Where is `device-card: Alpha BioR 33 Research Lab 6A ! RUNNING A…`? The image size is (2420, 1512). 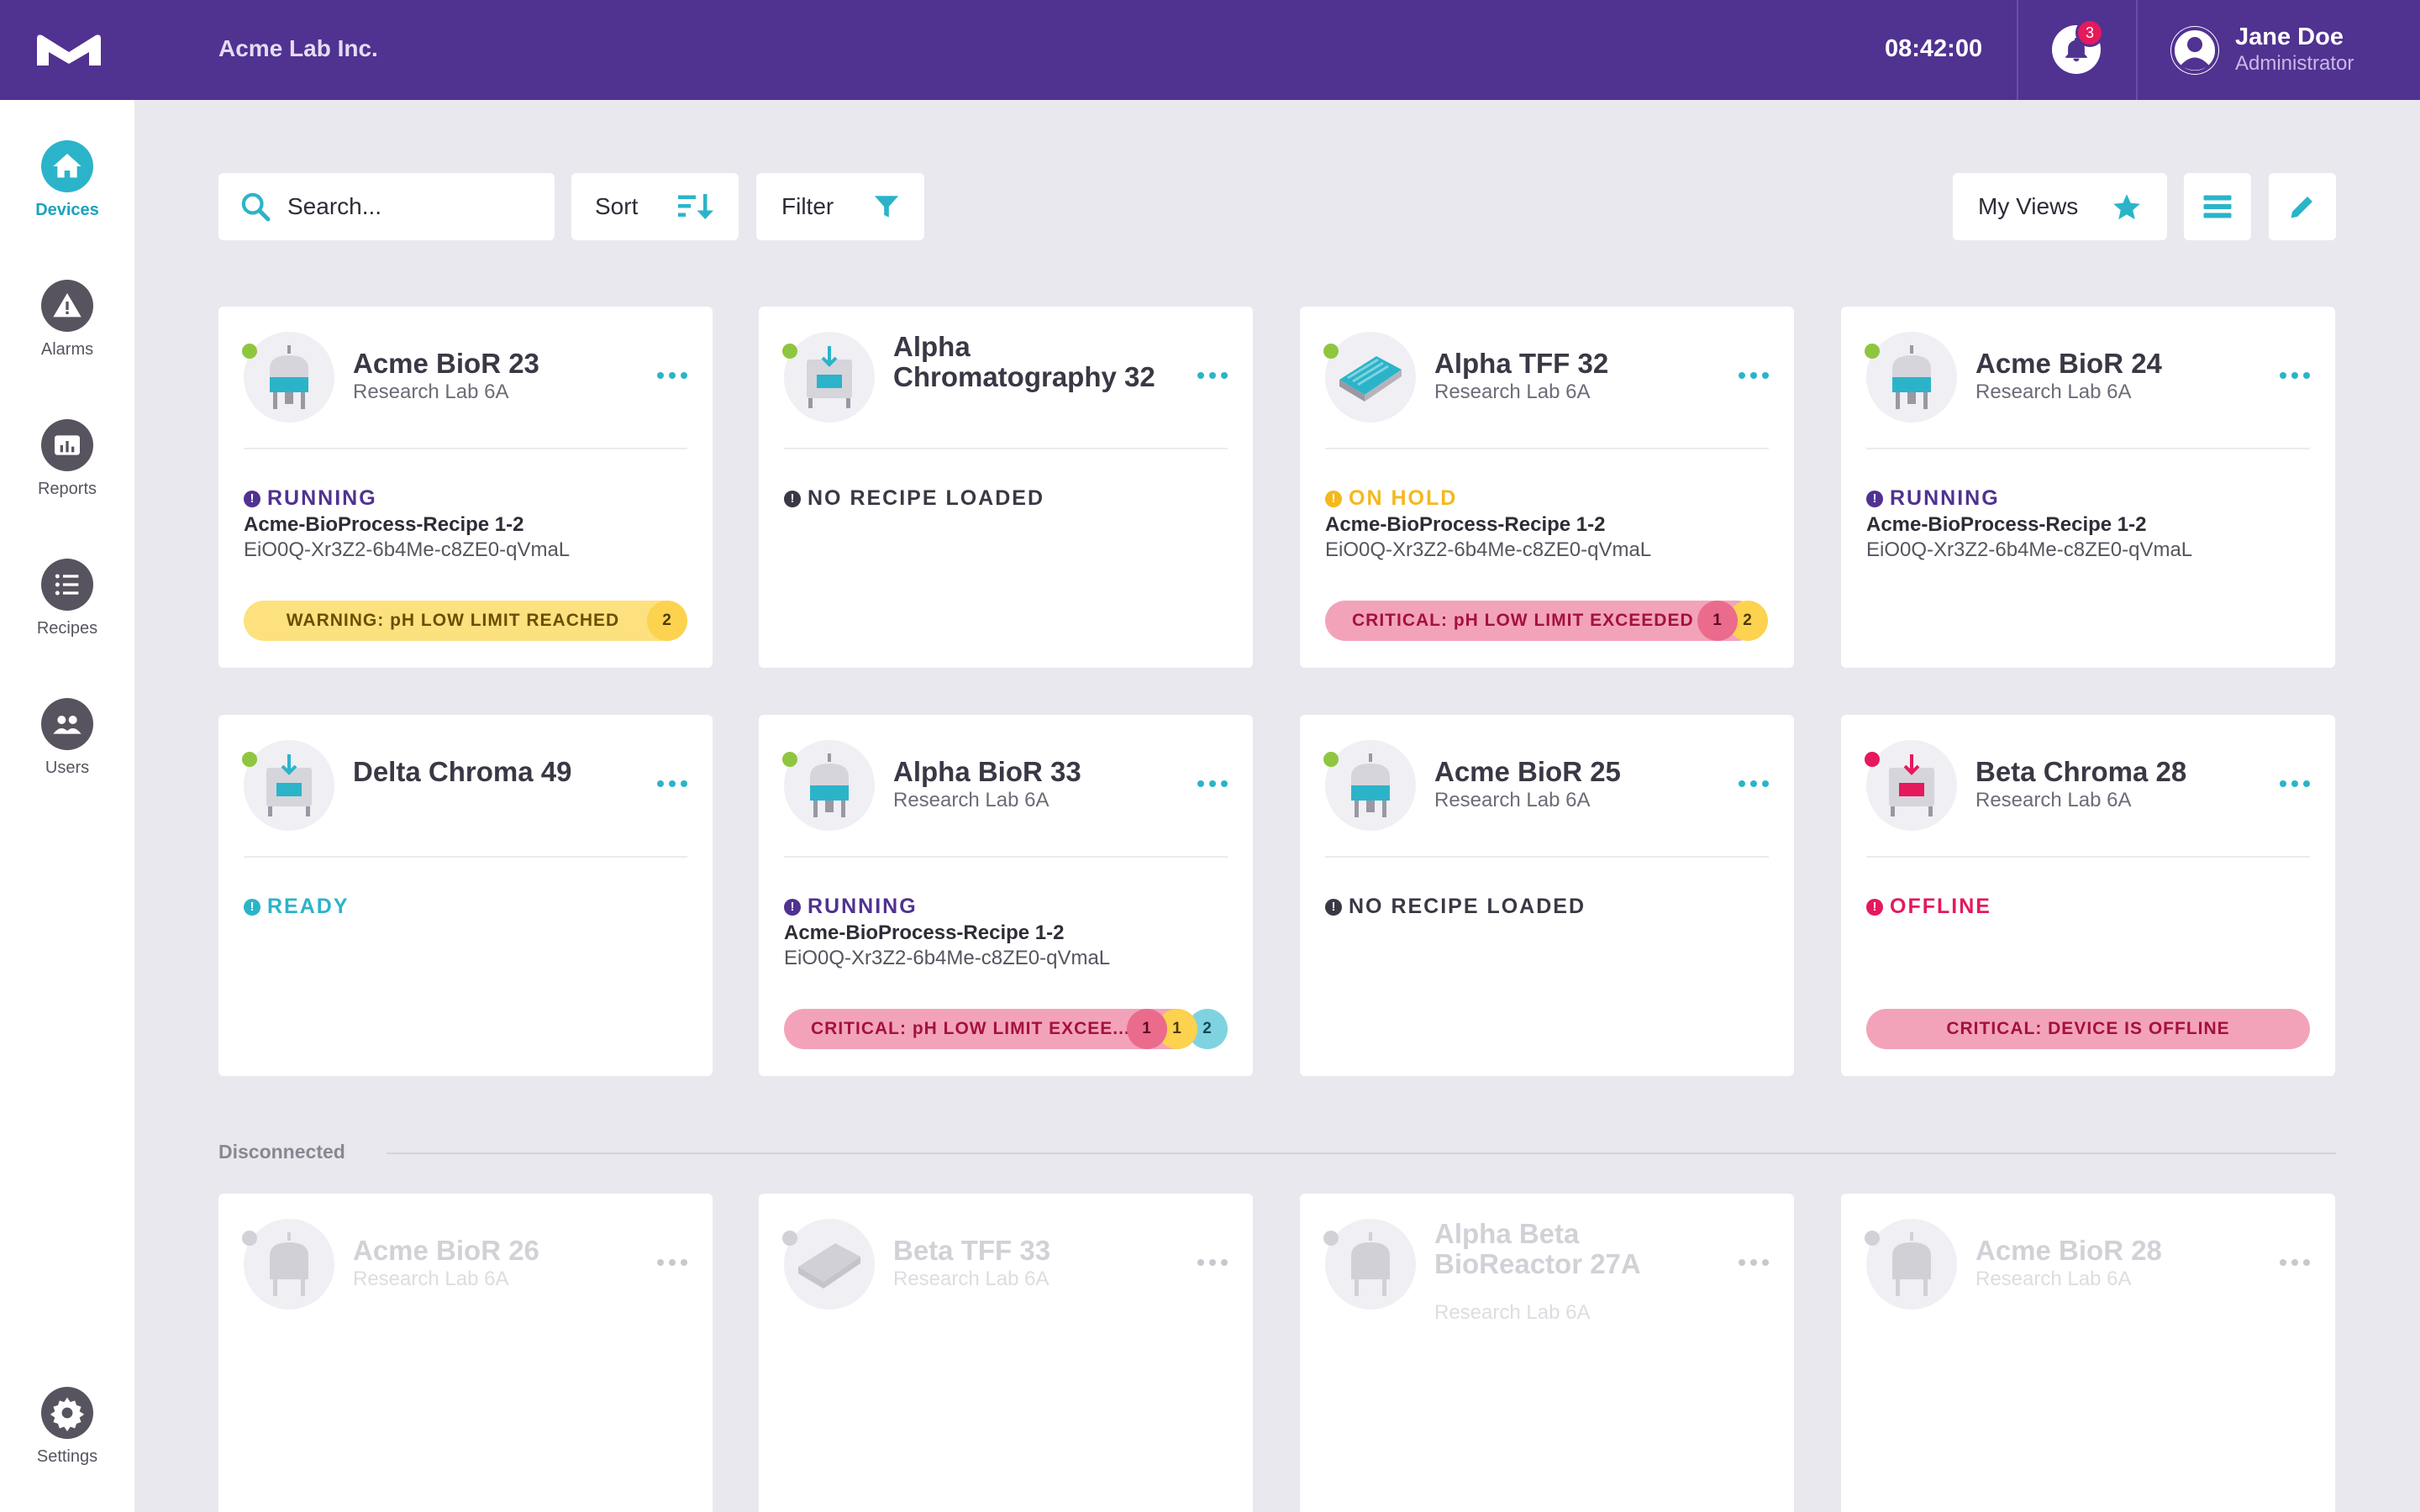 device-card: Alpha BioR 33 Research Lab 6A ! RUNNING A… is located at coordinates (1006, 895).